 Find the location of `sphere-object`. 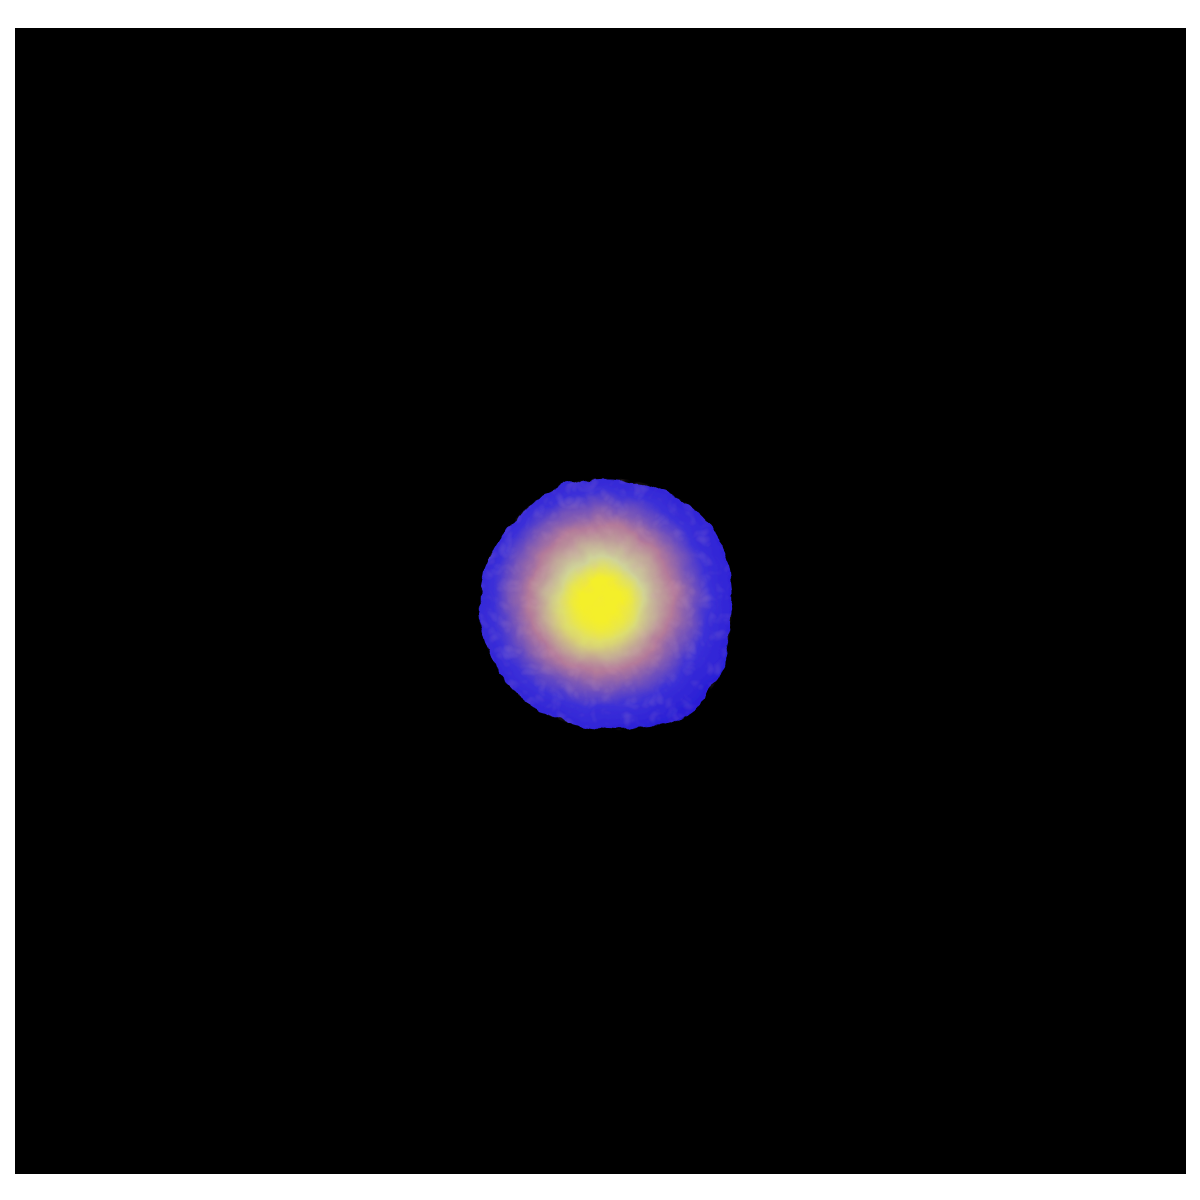

sphere-object is located at coordinates (606, 604).